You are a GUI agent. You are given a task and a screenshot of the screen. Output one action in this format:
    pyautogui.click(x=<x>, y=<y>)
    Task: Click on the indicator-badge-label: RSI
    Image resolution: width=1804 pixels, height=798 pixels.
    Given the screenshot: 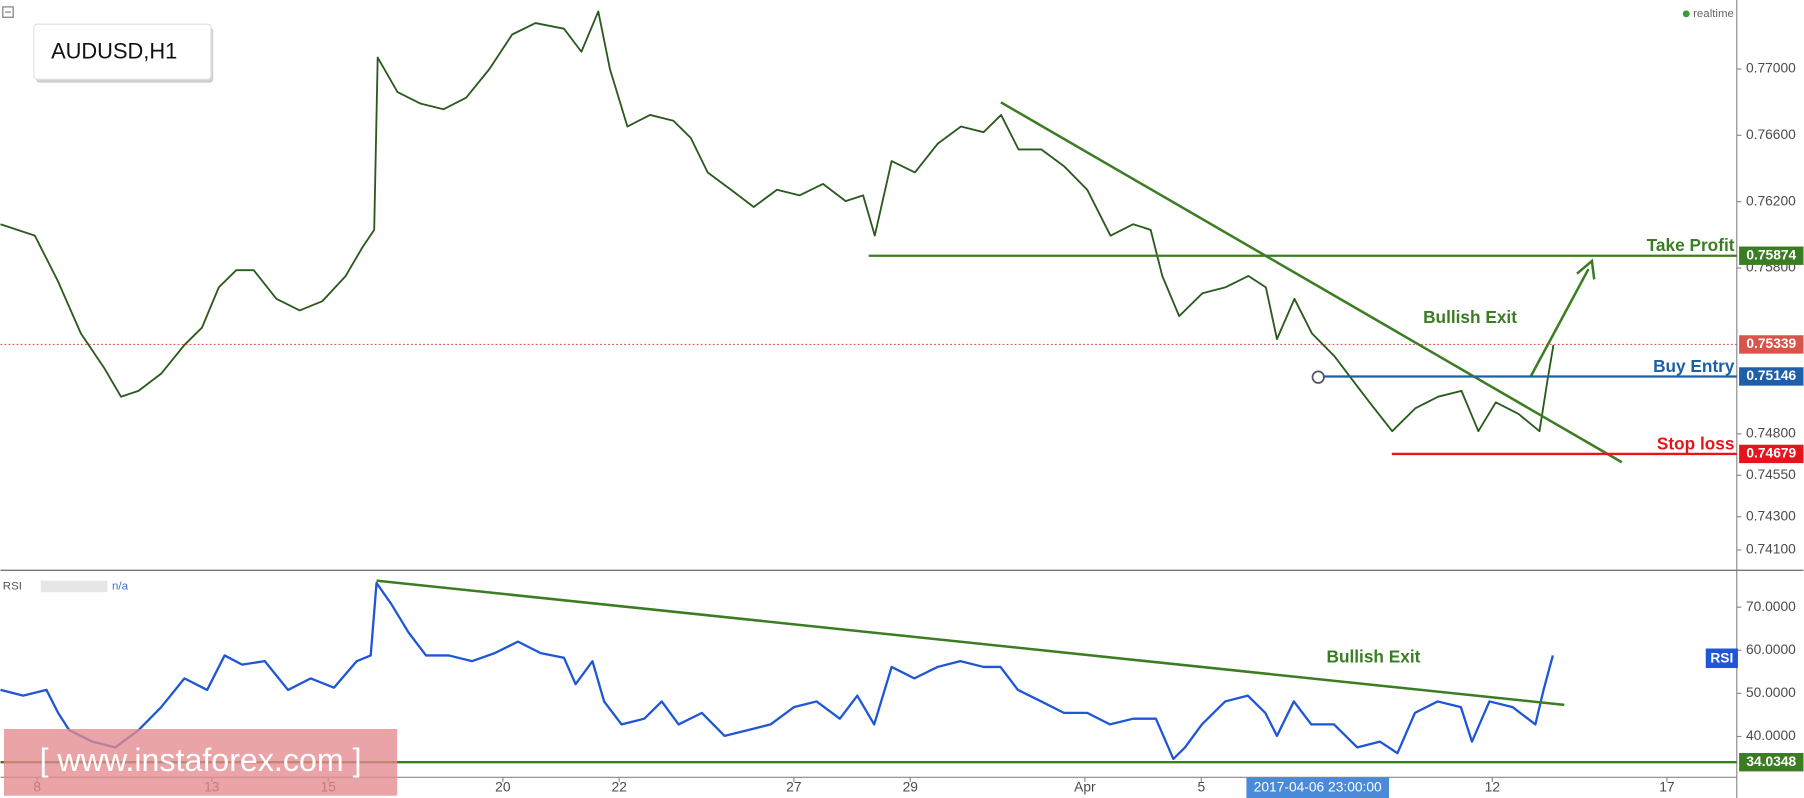 What is the action you would take?
    pyautogui.click(x=1721, y=658)
    